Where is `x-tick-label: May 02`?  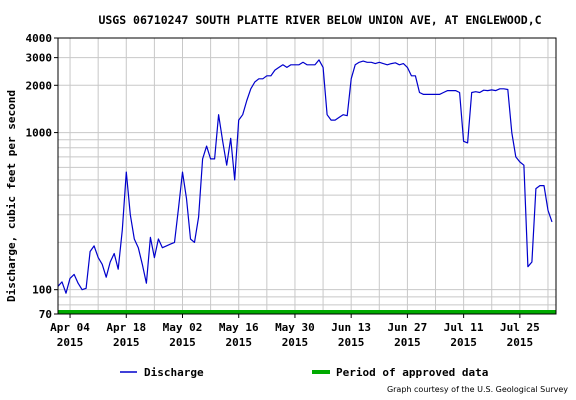
x-tick-label: May 02 is located at coordinates (183, 327).